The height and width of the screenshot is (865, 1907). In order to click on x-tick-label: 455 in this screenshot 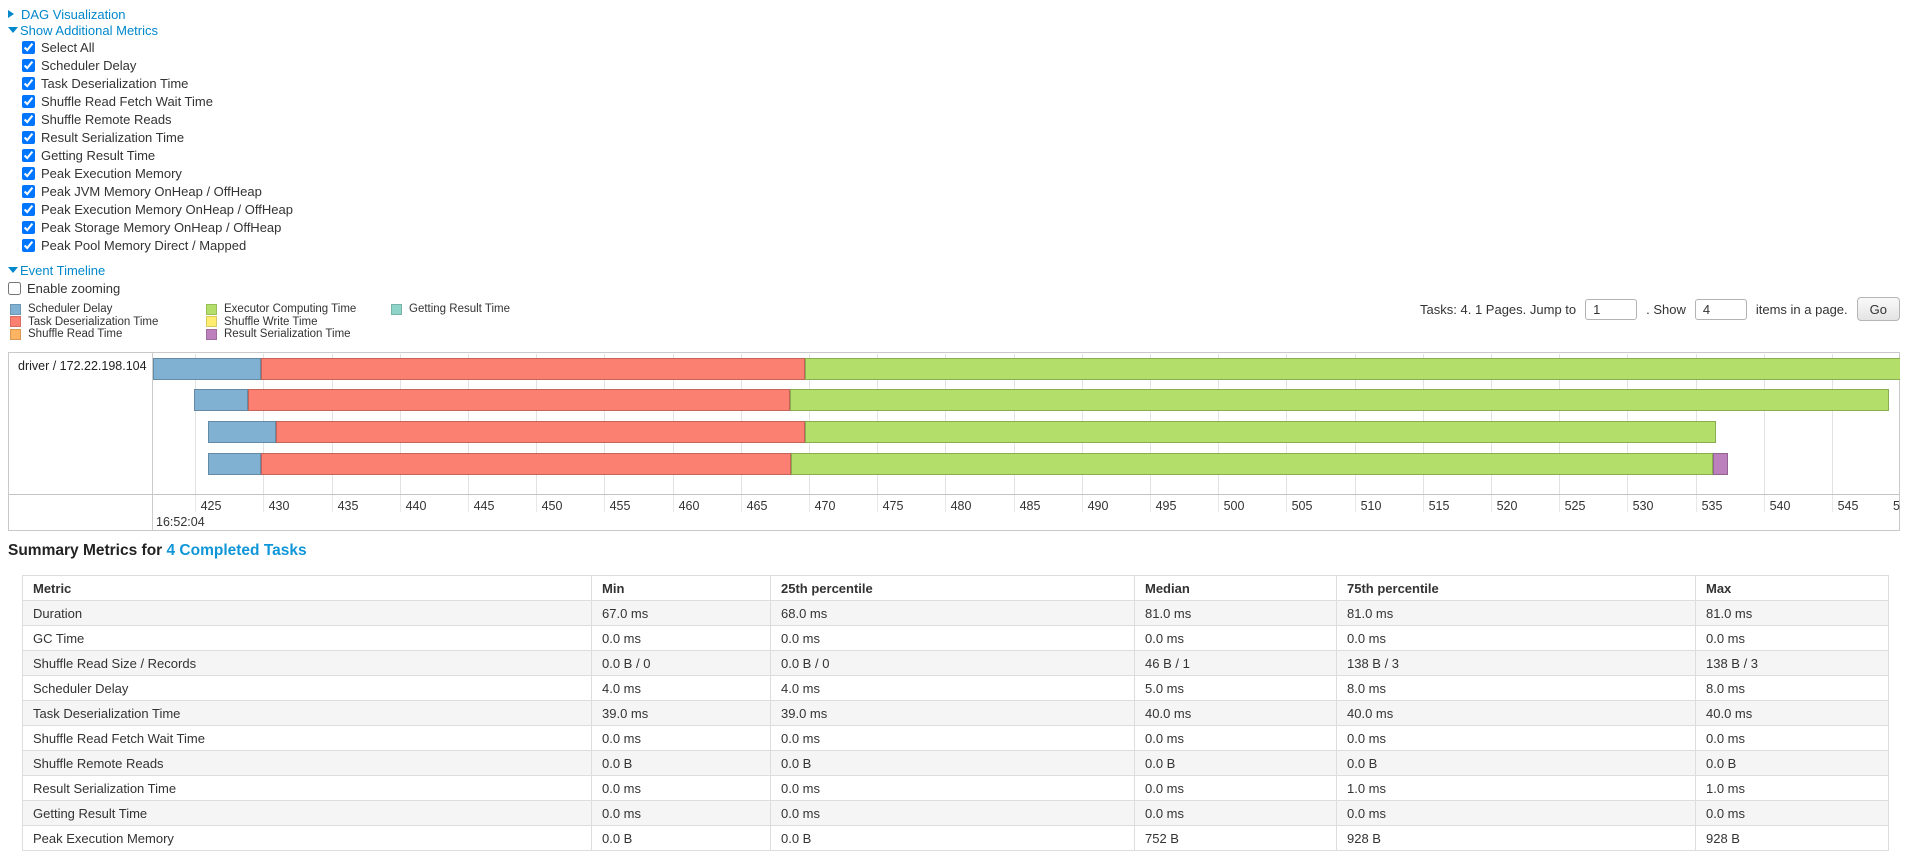, I will do `click(620, 506)`.